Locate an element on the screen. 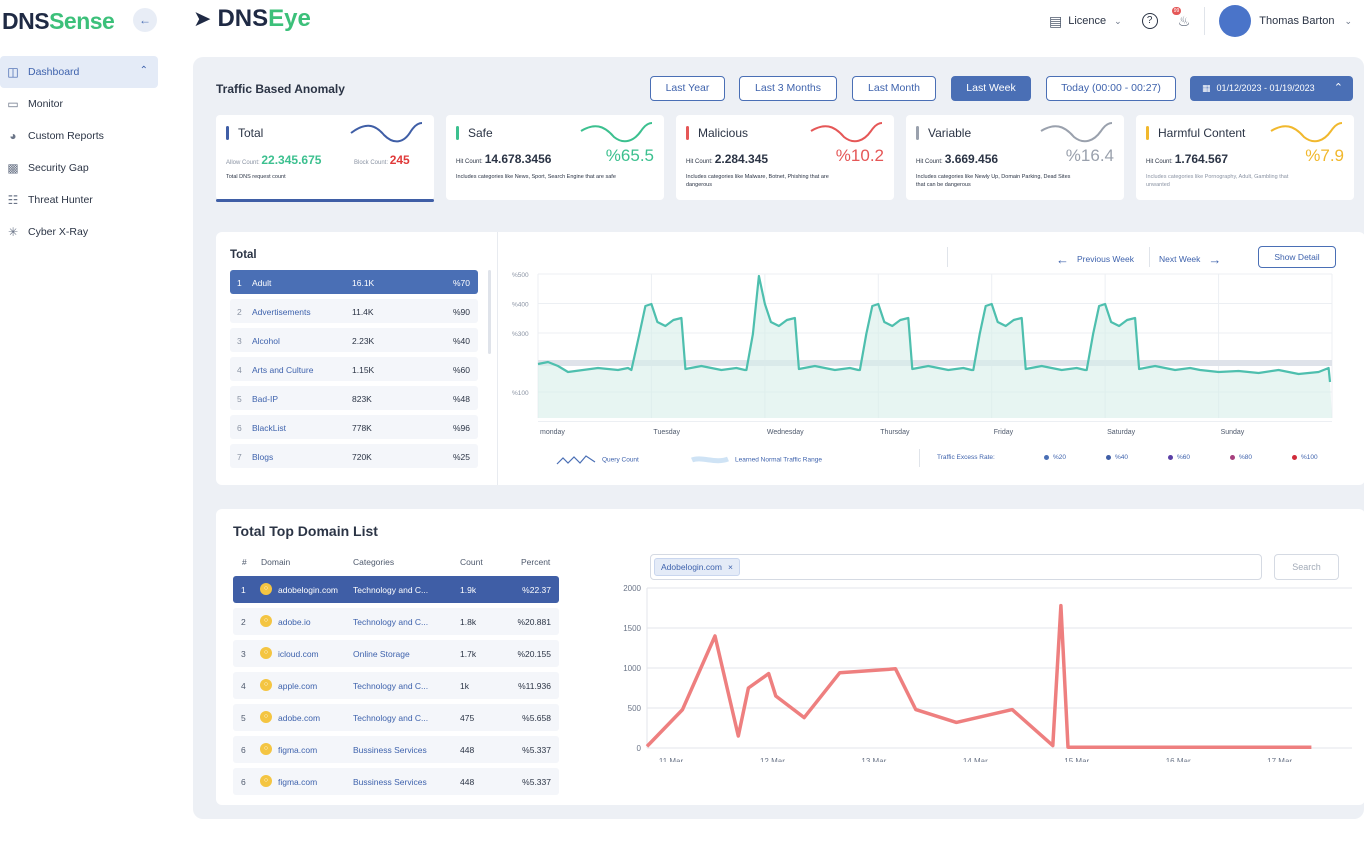  category-scrollbar is located at coordinates (489, 312).